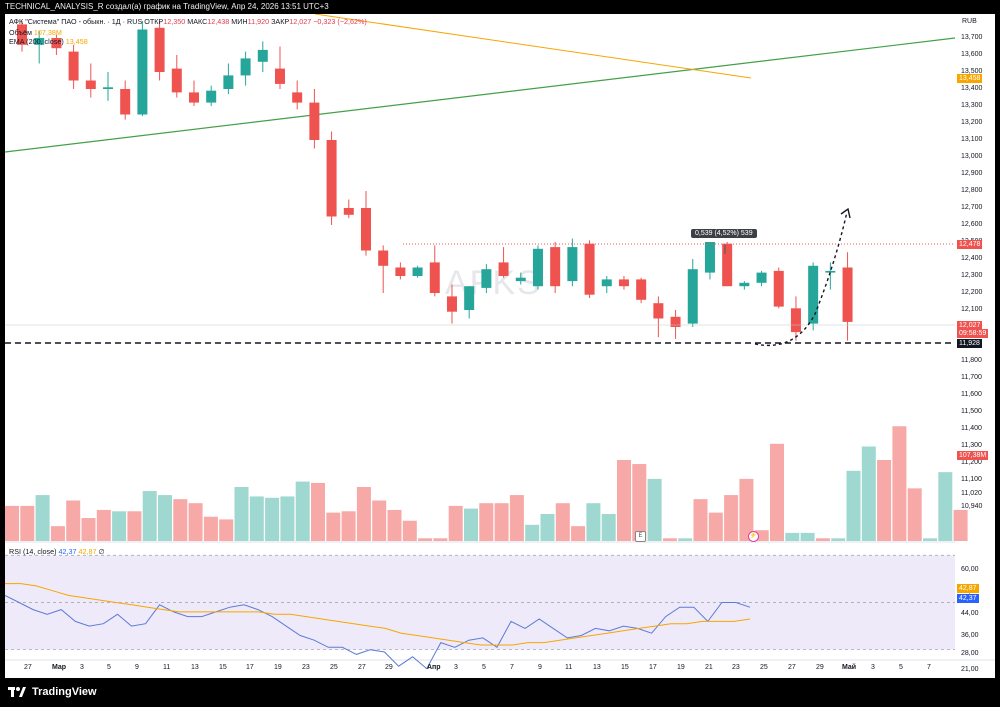 The image size is (1000, 707). I want to click on price-tick-label: 13,100, so click(972, 139).